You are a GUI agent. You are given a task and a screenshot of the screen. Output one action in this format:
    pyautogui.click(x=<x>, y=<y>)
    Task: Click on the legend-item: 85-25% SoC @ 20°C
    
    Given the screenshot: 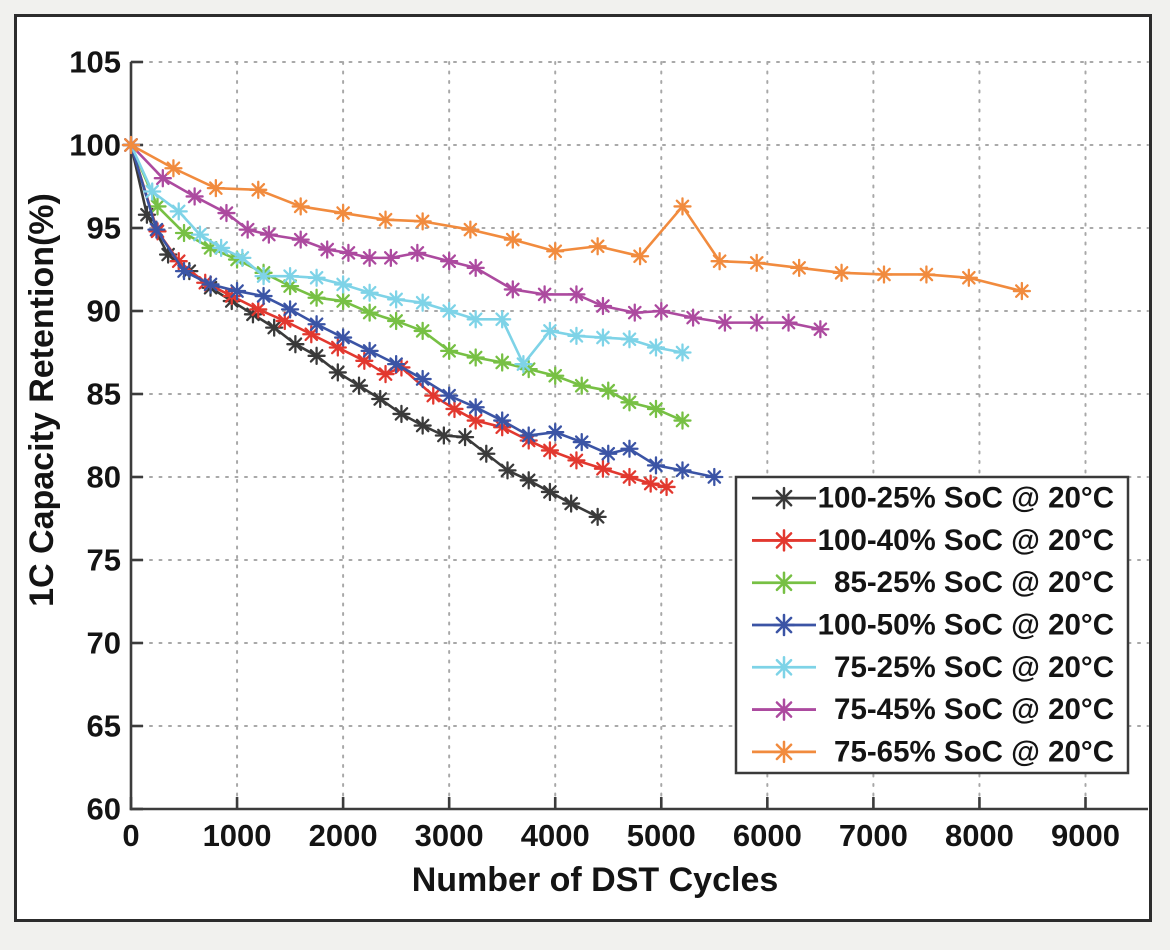 What is the action you would take?
    pyautogui.click(x=933, y=582)
    